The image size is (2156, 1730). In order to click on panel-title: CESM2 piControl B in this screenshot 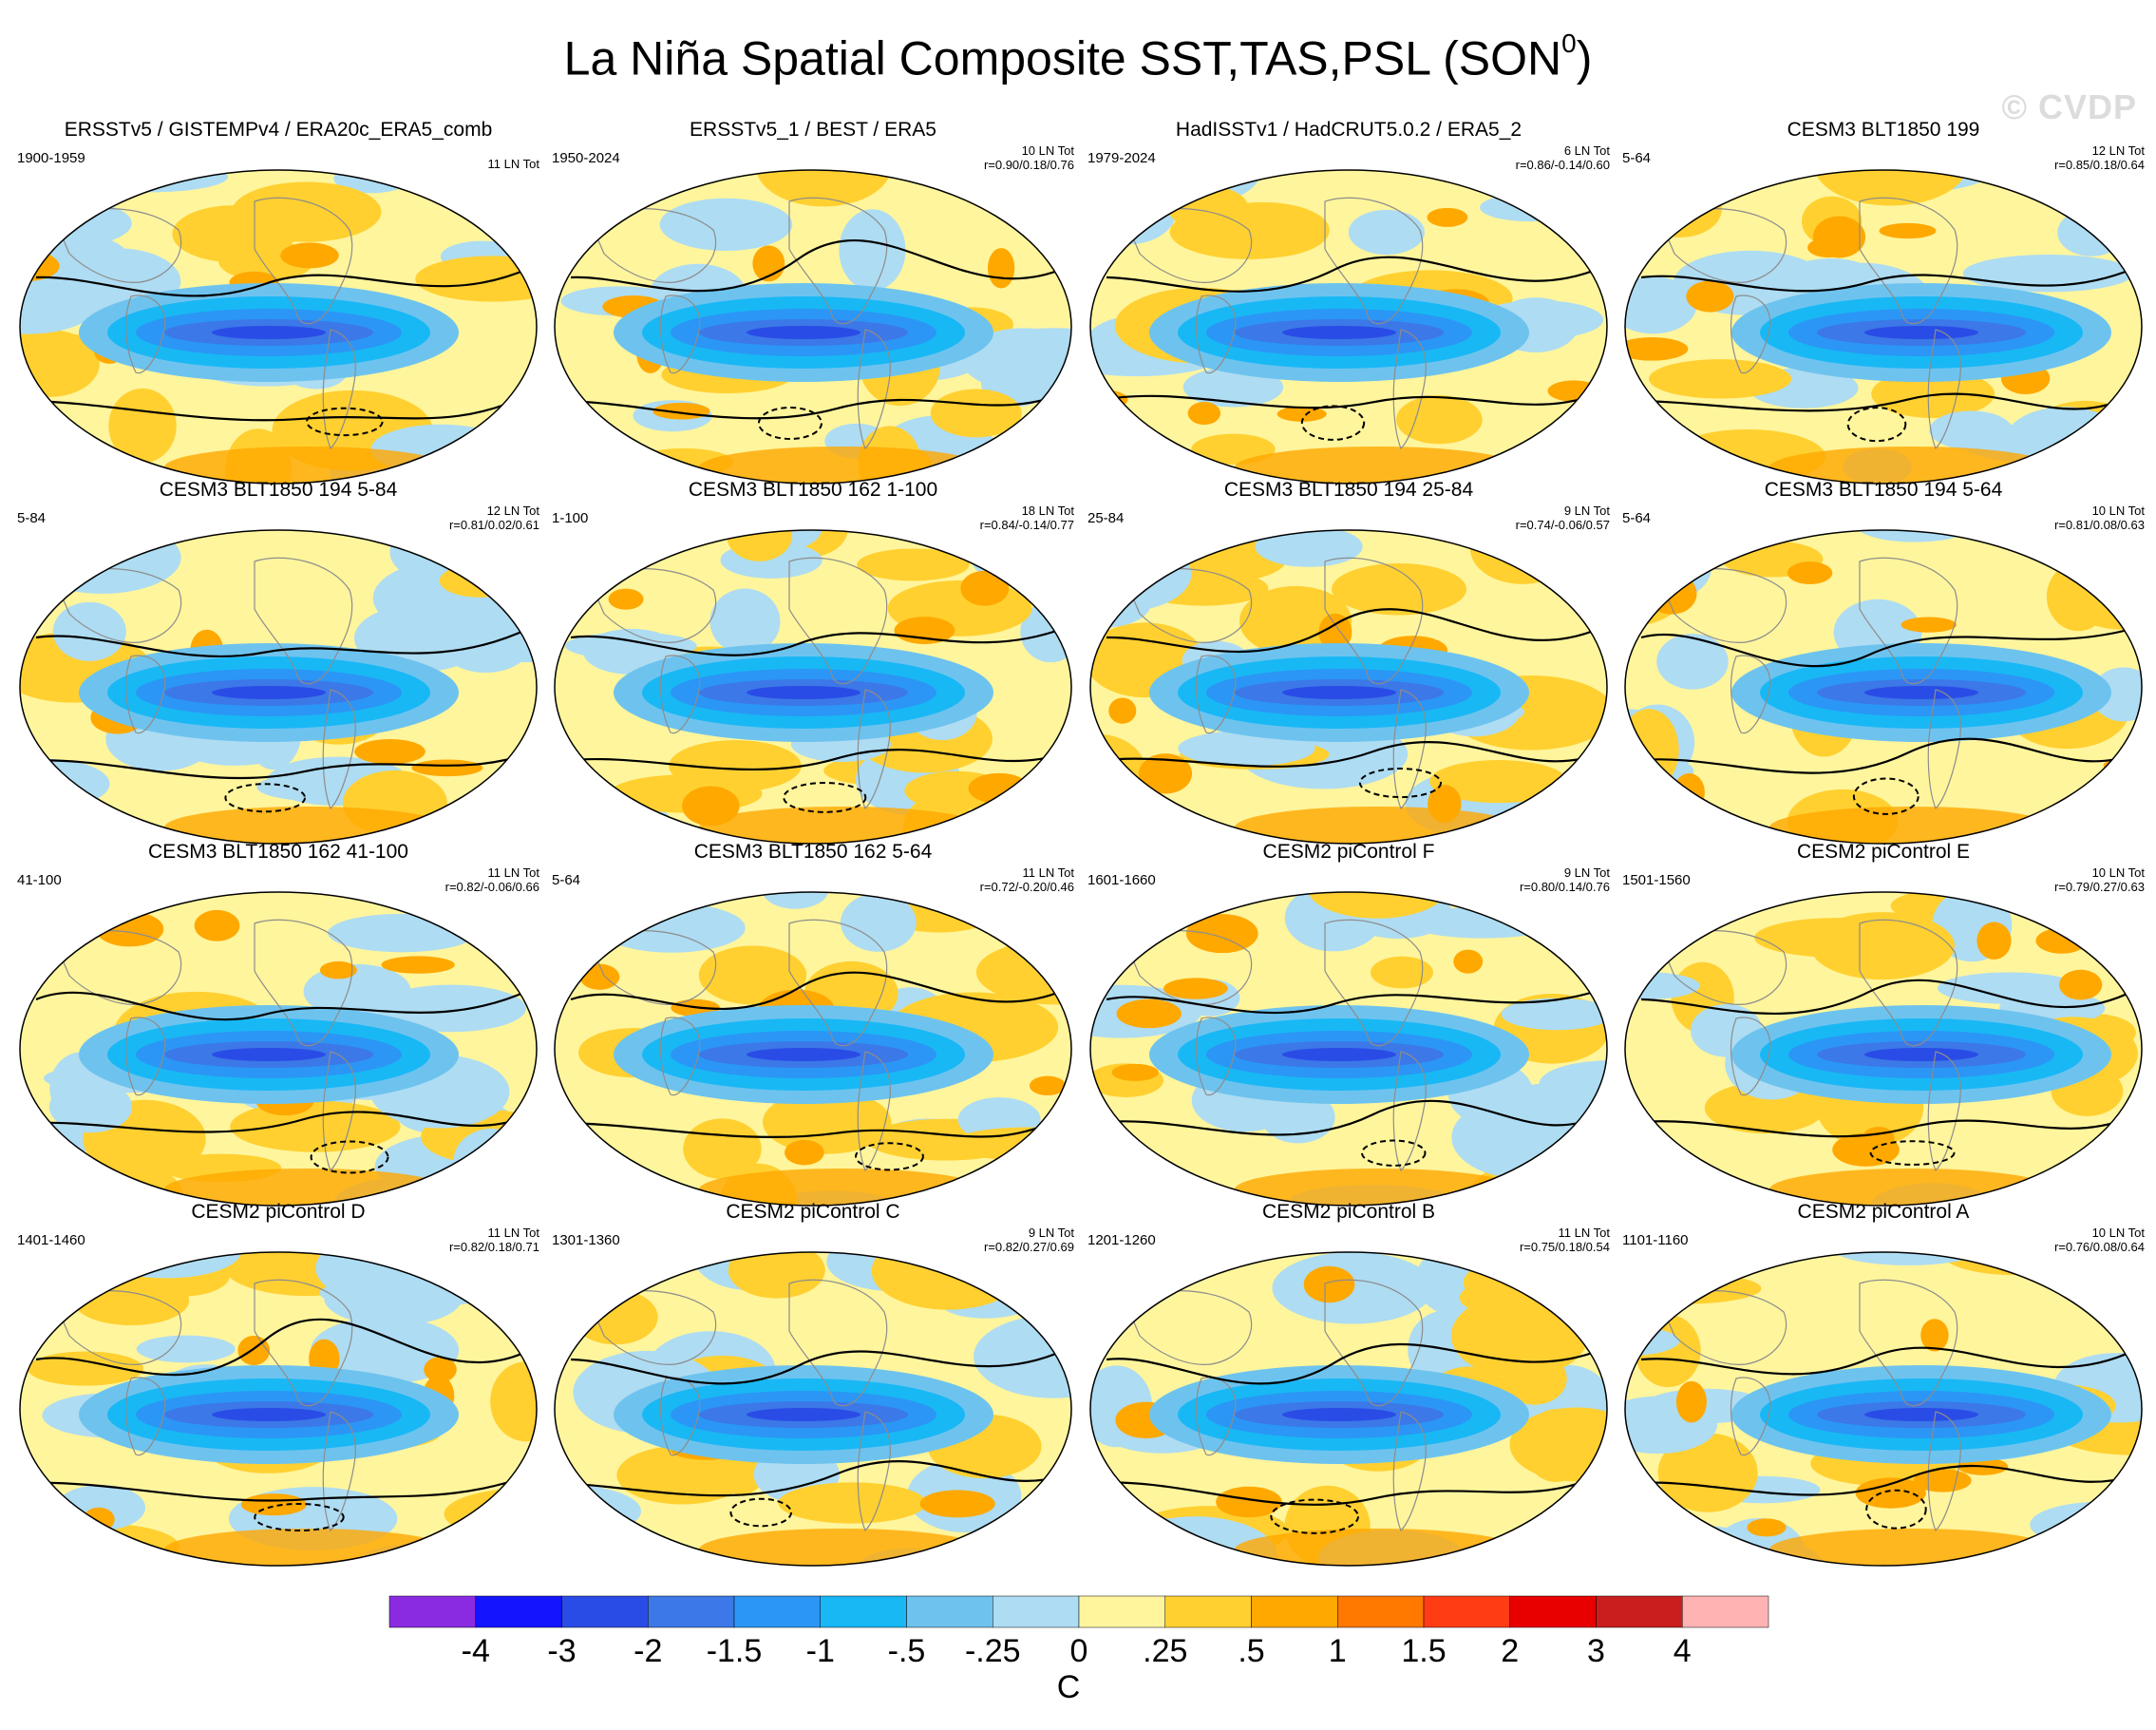, I will do `click(1349, 1212)`.